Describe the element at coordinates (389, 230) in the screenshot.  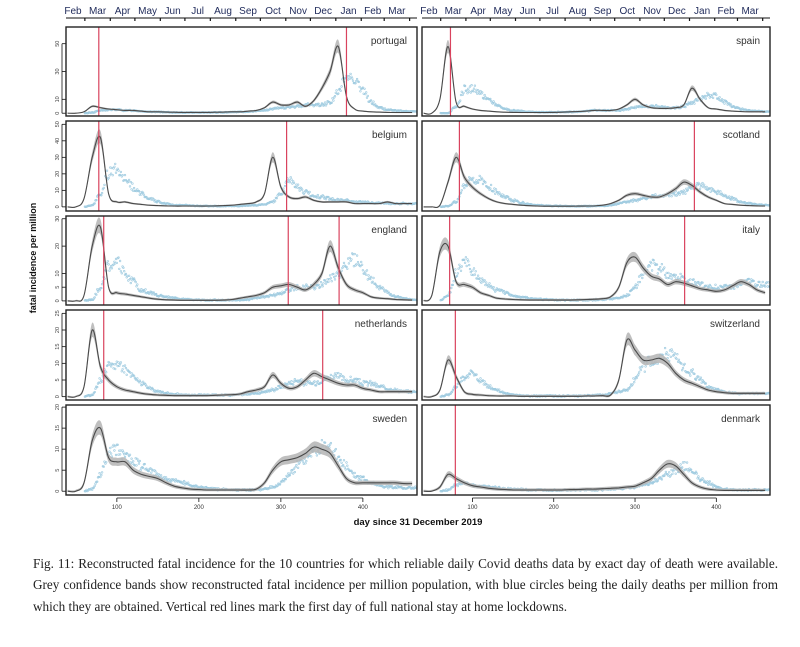
I see `country-label: england` at that location.